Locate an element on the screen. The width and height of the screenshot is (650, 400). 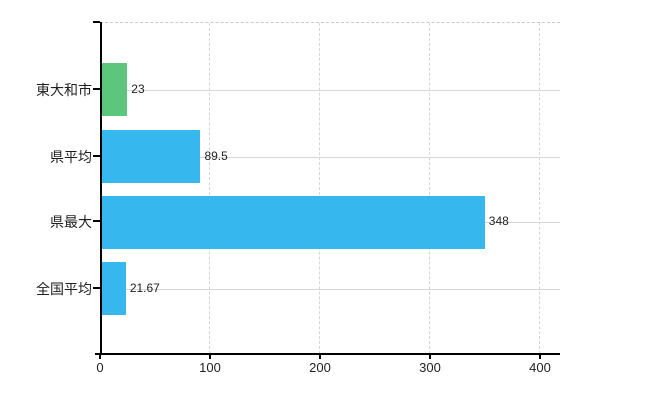
category-label: 全国平均 is located at coordinates (64, 288).